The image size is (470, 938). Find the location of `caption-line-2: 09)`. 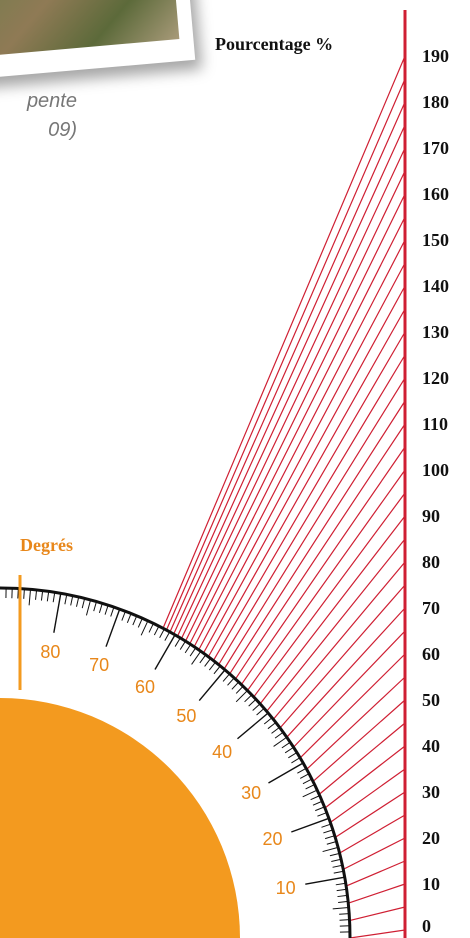

caption-line-2: 09) is located at coordinates (62, 130).